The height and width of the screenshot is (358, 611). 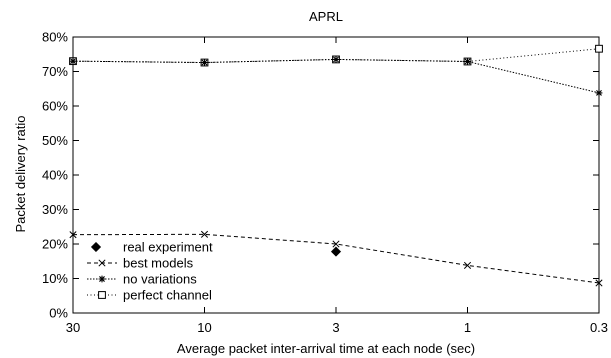 I want to click on legend-item: perfect channel, so click(x=149, y=295).